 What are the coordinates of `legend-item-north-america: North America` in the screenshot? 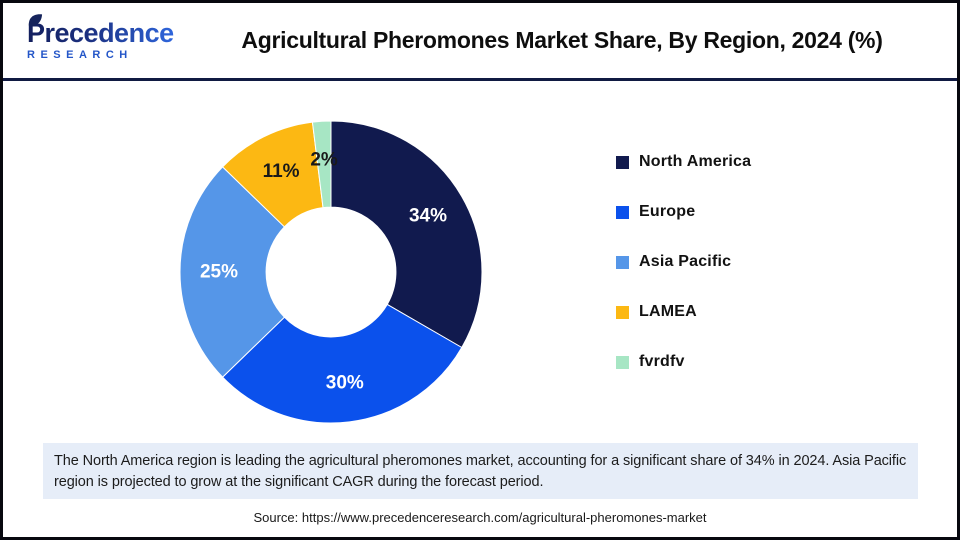 It's located at (683, 162).